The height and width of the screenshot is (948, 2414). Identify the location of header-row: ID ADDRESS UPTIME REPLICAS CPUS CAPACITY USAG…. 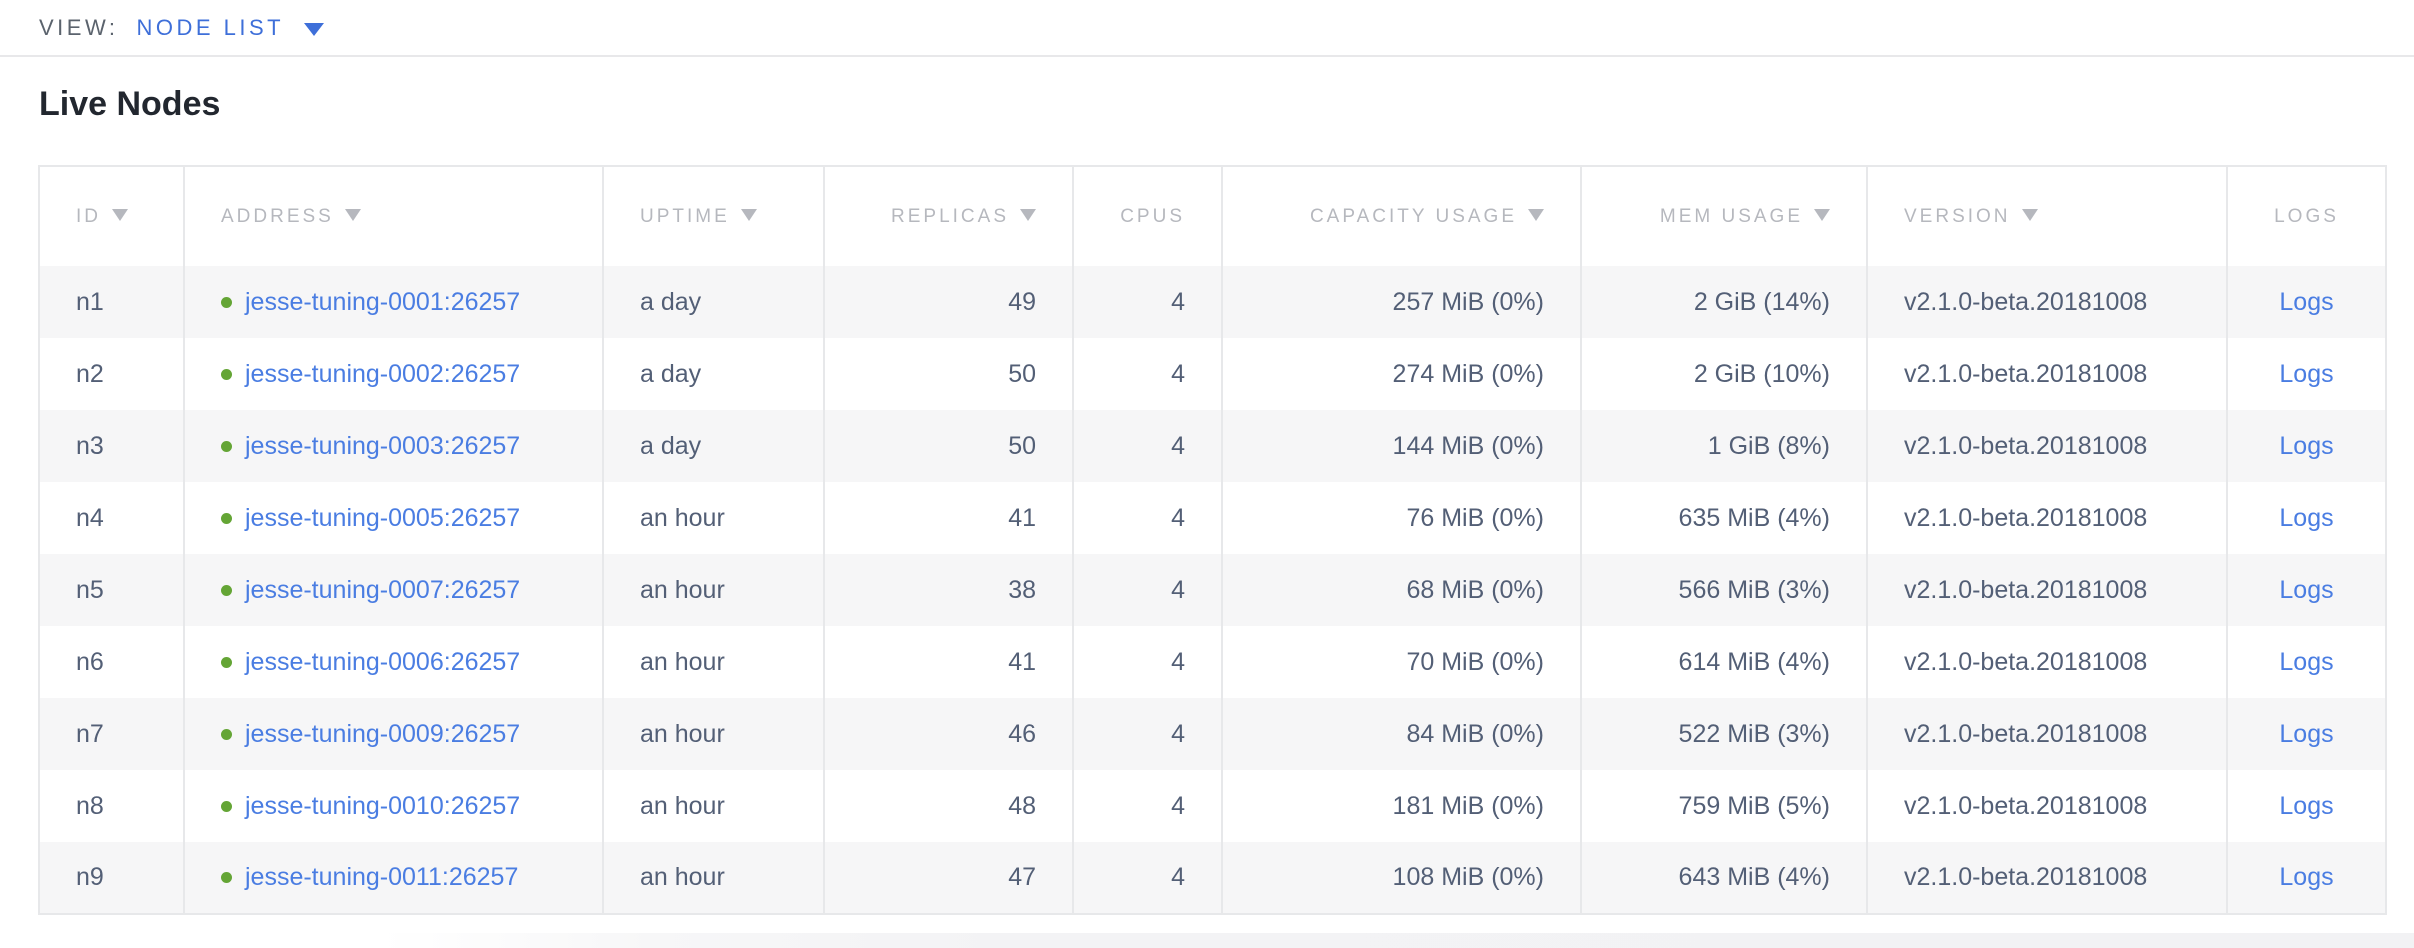
(1212, 216).